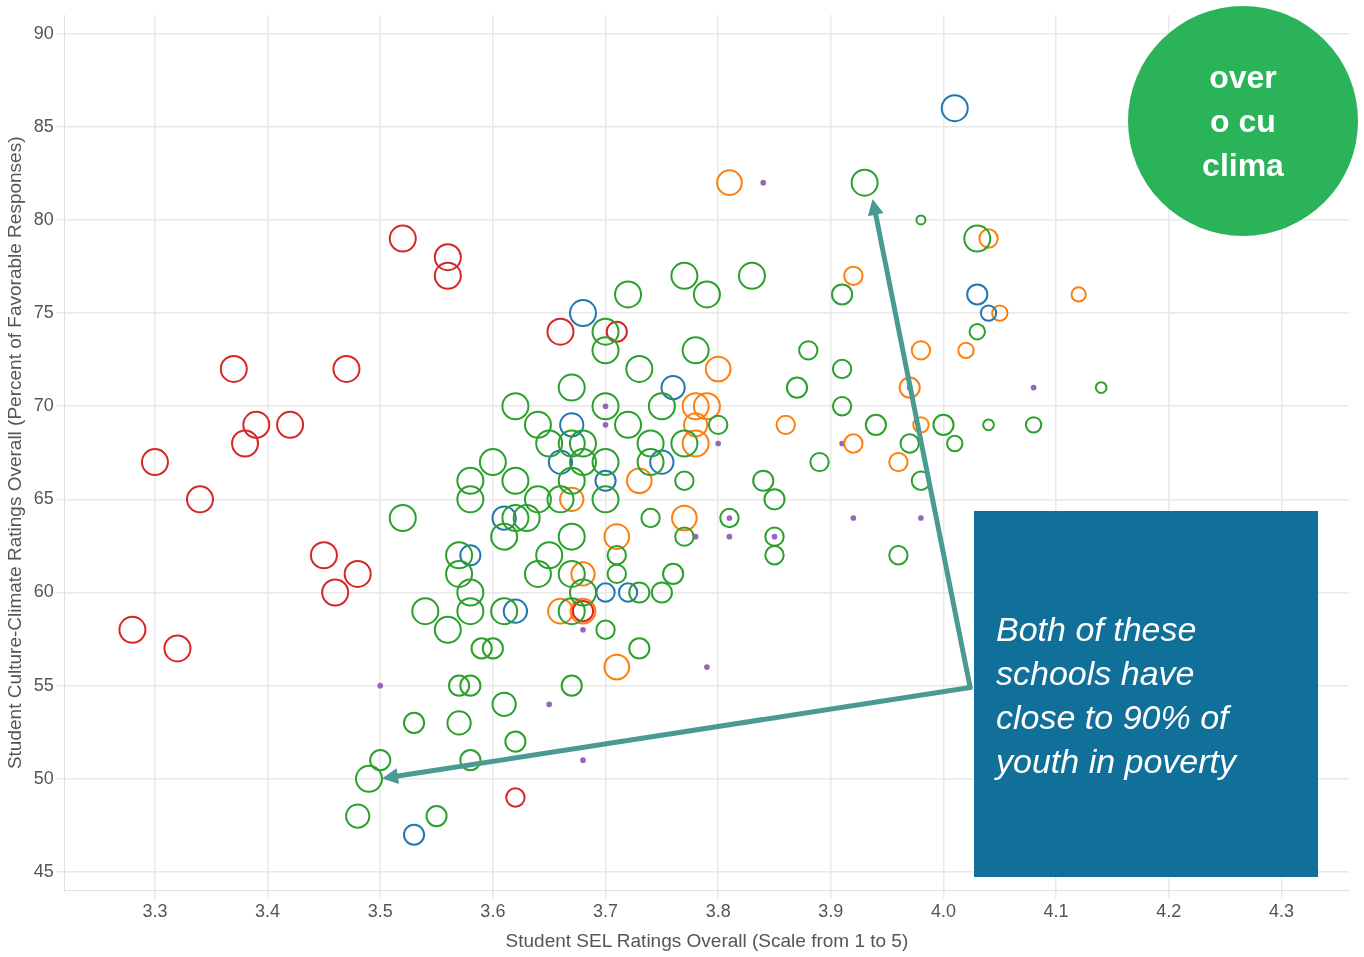 This screenshot has width=1364, height=957. I want to click on y-tick-label: 45, so click(43, 870).